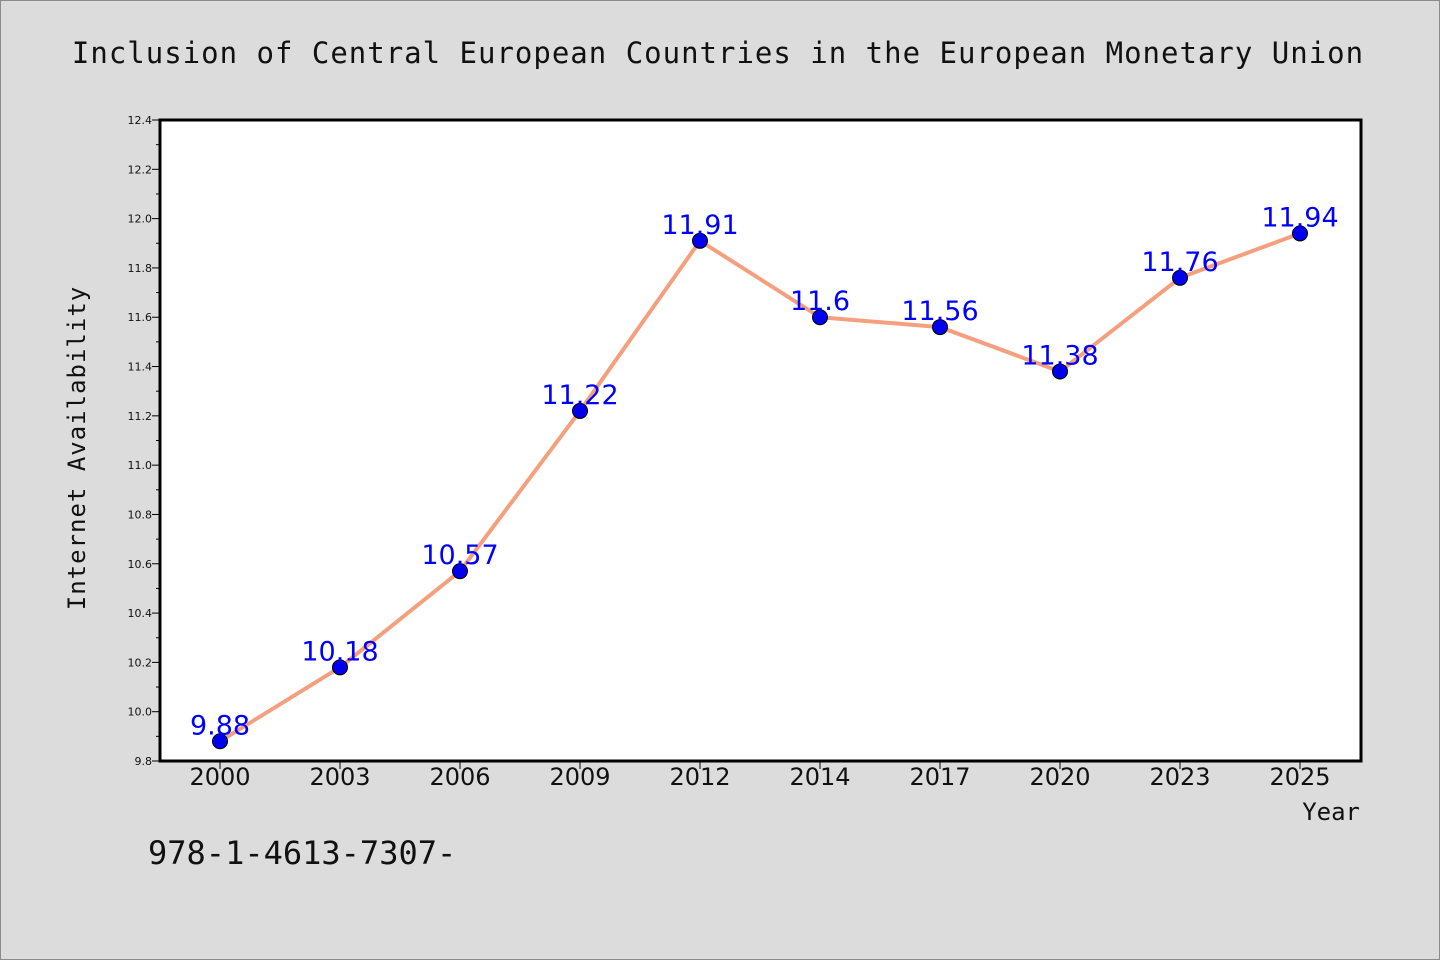 The height and width of the screenshot is (960, 1440). Describe the element at coordinates (220, 725) in the screenshot. I see `data-label: 9.88` at that location.